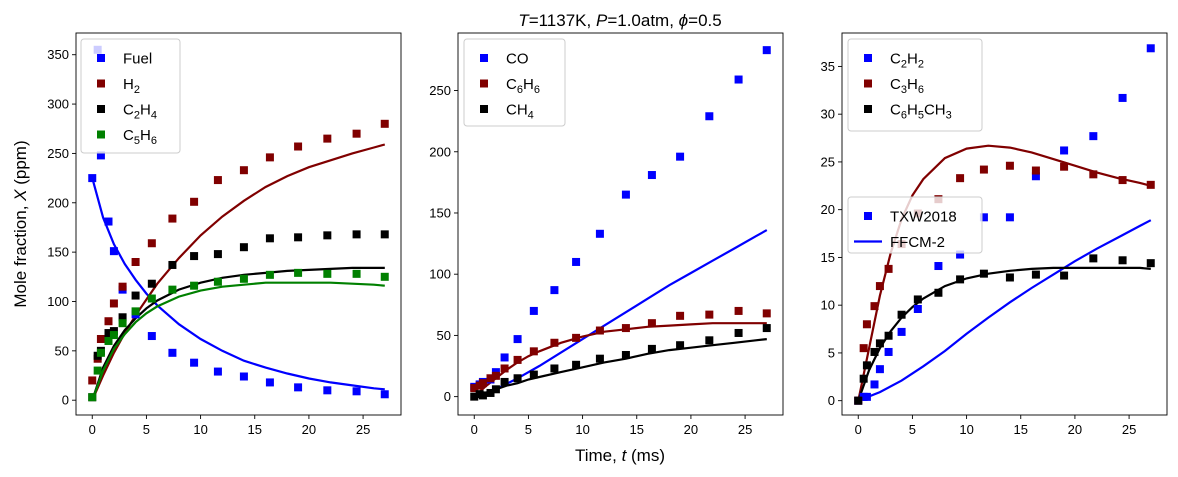 The image size is (1178, 477). I want to click on x-tick-label: 0, so click(92, 429).